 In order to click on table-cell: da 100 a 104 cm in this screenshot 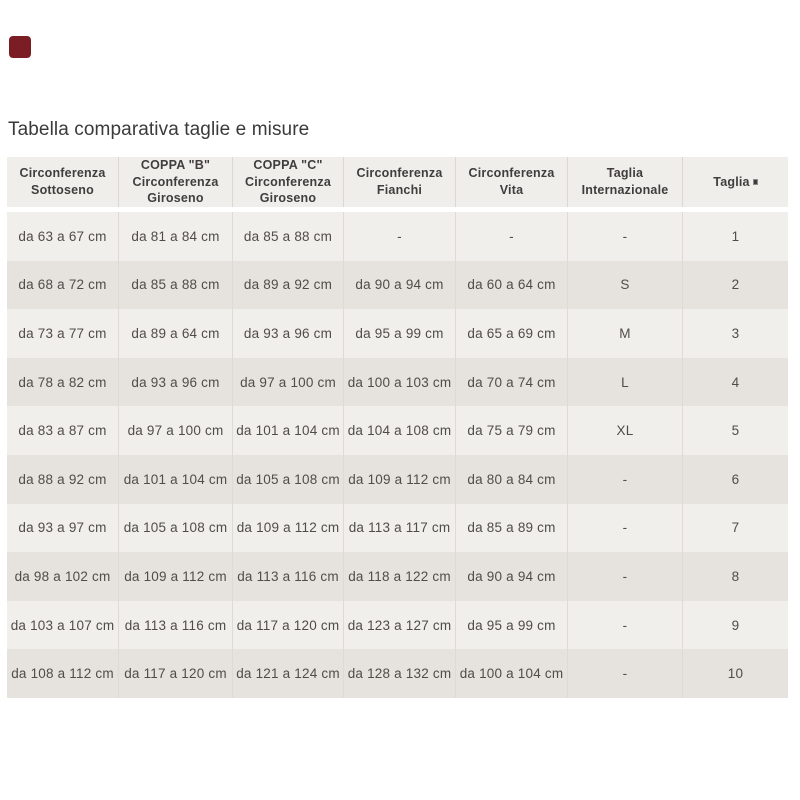, I will do `click(511, 673)`.